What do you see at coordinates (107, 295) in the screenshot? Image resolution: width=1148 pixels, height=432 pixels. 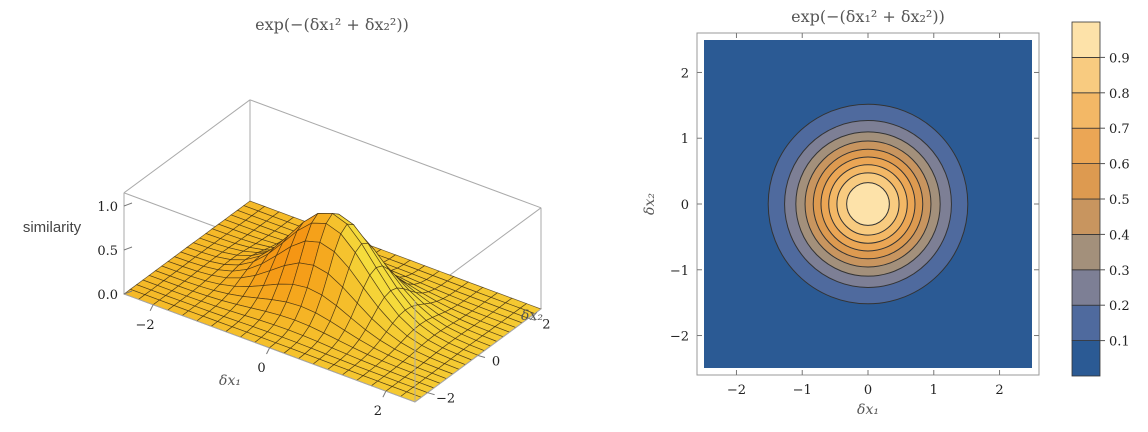 I see `z-tick-label: 0.0` at bounding box center [107, 295].